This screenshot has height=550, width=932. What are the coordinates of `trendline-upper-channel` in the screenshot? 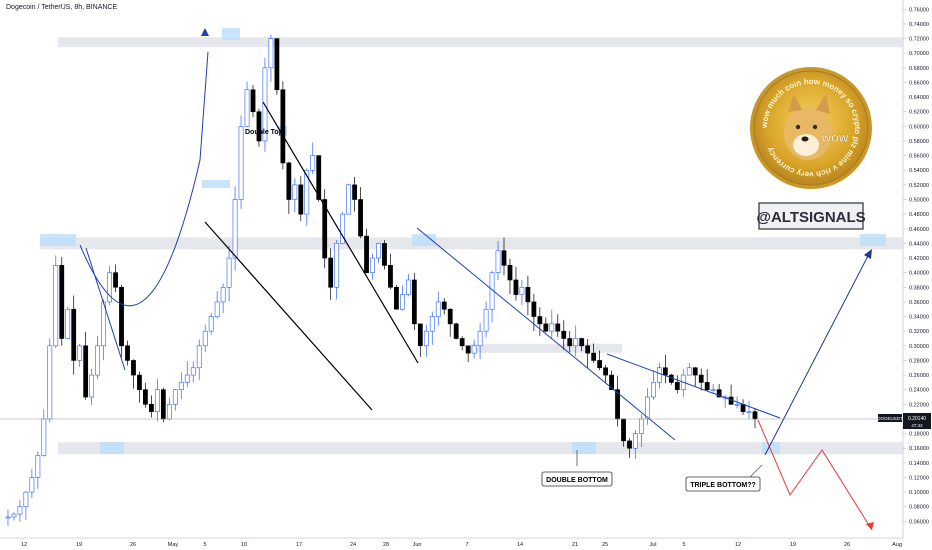 It's located at (340, 232).